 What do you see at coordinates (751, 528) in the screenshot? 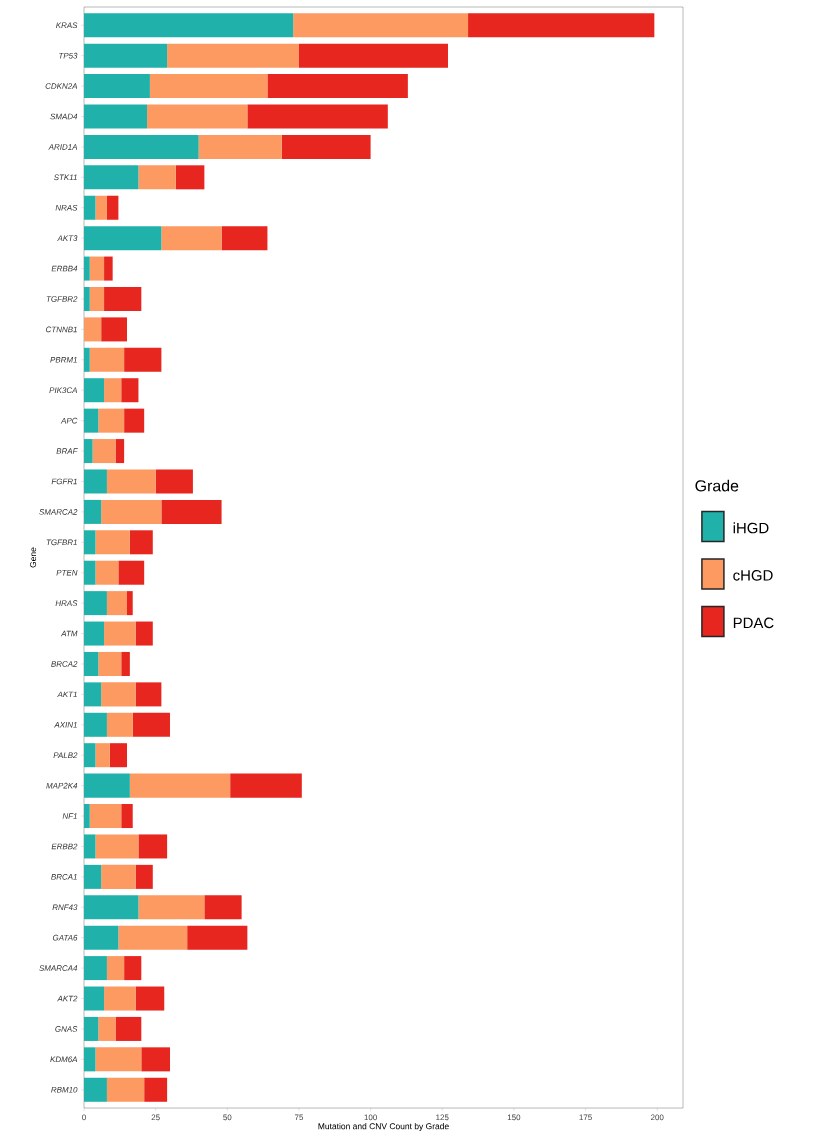
I see `legend-label: iHGD` at bounding box center [751, 528].